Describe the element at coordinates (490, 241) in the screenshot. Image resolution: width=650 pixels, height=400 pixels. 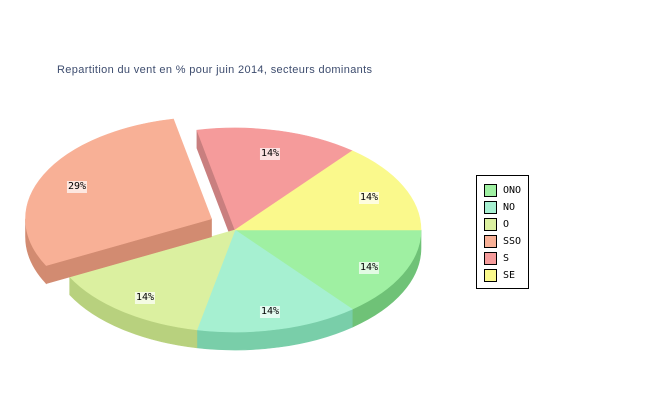
I see `legend-swatch-SSO` at that location.